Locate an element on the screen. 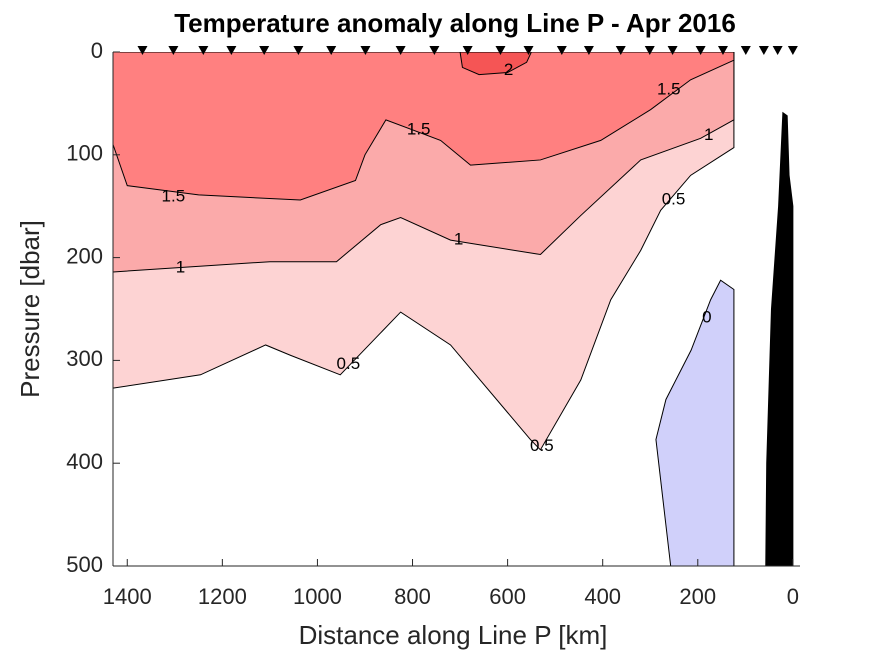 This screenshot has height=656, width=875. y-tick-label: 300 is located at coordinates (84, 358).